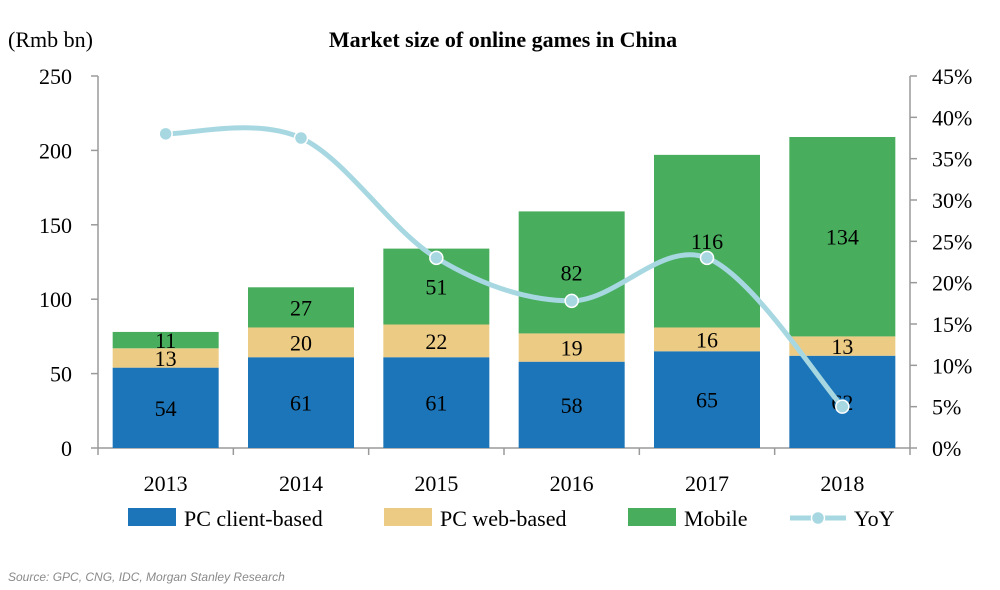 The height and width of the screenshot is (590, 1000). I want to click on legend-pc-client-swatch, so click(152, 517).